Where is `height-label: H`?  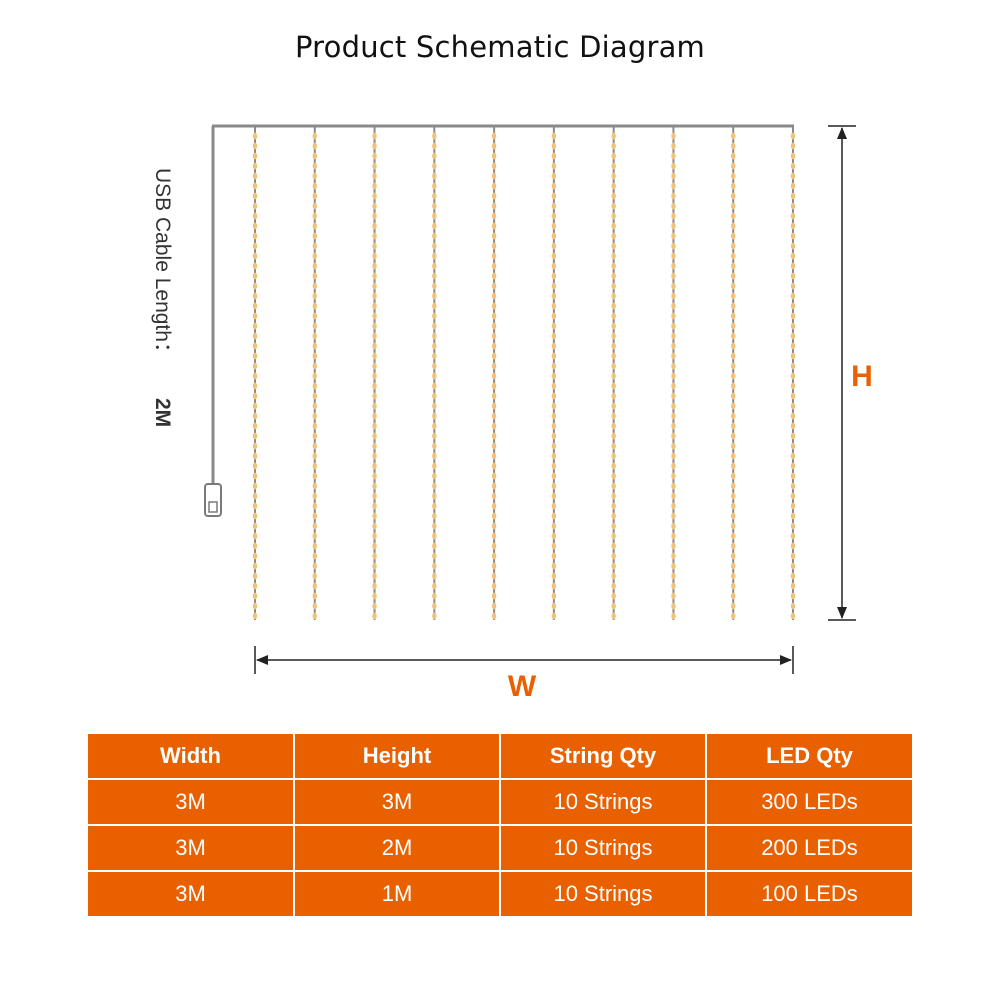 height-label: H is located at coordinates (862, 376).